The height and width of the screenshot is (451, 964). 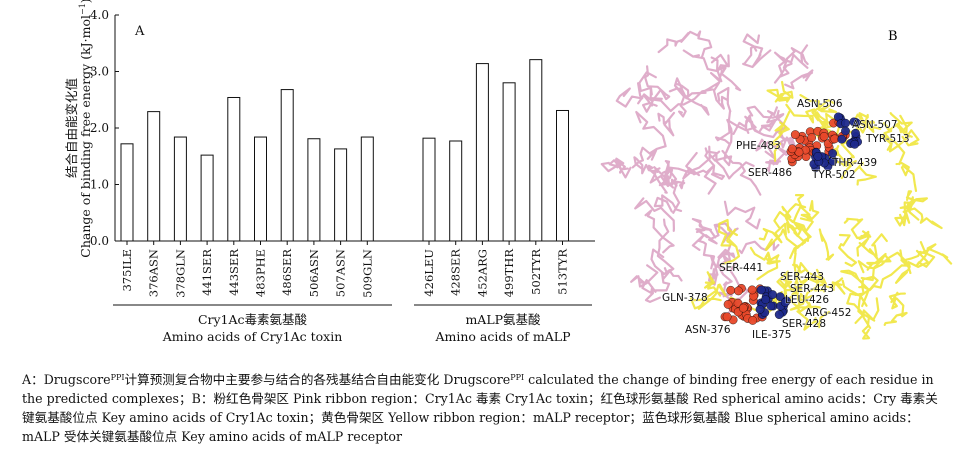 What do you see at coordinates (708, 330) in the screenshot?
I see `residue-label: ASN-376` at bounding box center [708, 330].